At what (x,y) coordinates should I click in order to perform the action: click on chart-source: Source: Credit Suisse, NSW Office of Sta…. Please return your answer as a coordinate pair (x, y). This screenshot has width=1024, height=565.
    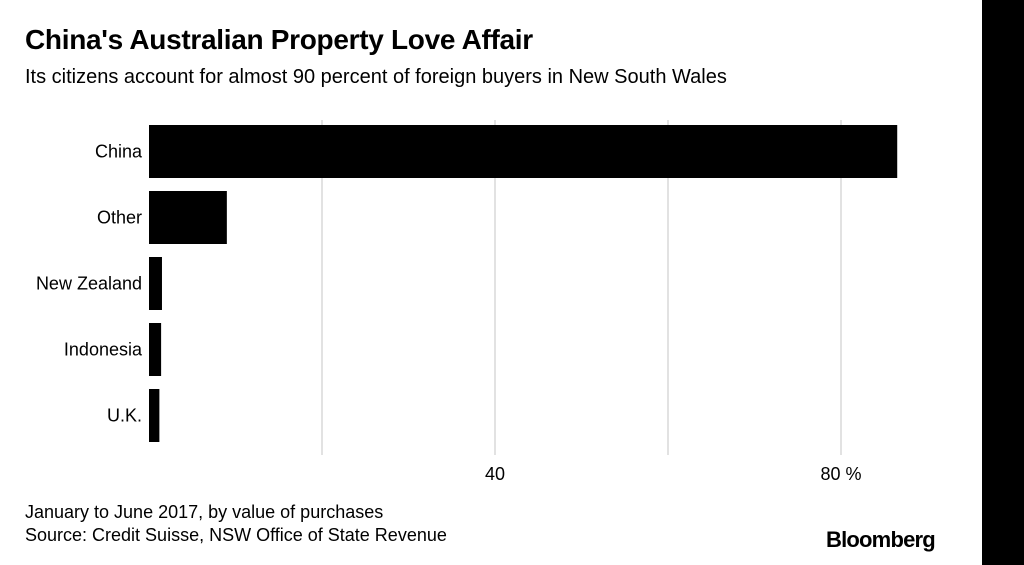
    Looking at the image, I should click on (236, 535).